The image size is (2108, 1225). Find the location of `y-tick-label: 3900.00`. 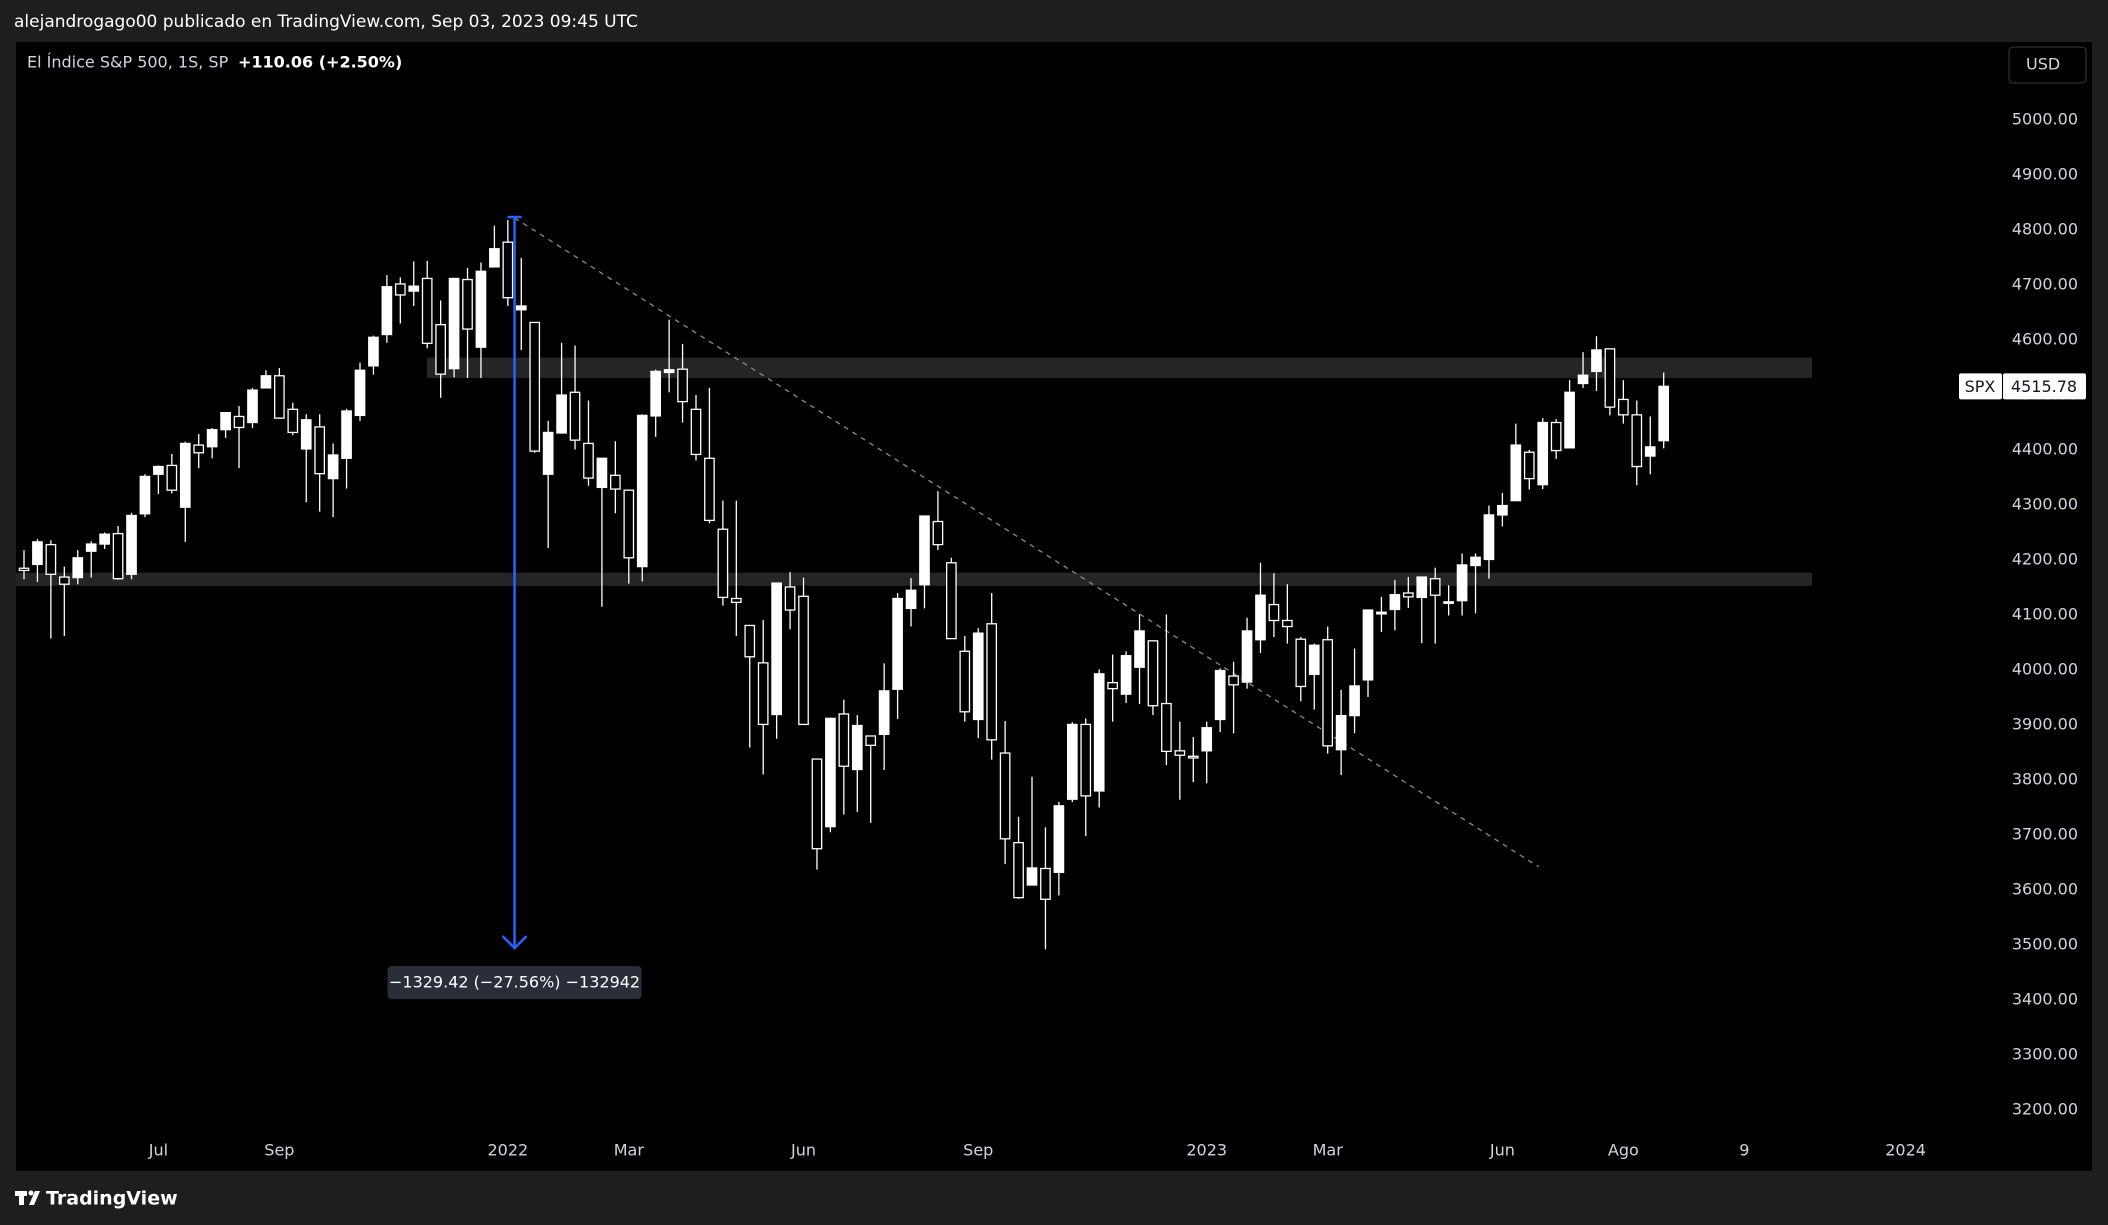

y-tick-label: 3900.00 is located at coordinates (2045, 723).